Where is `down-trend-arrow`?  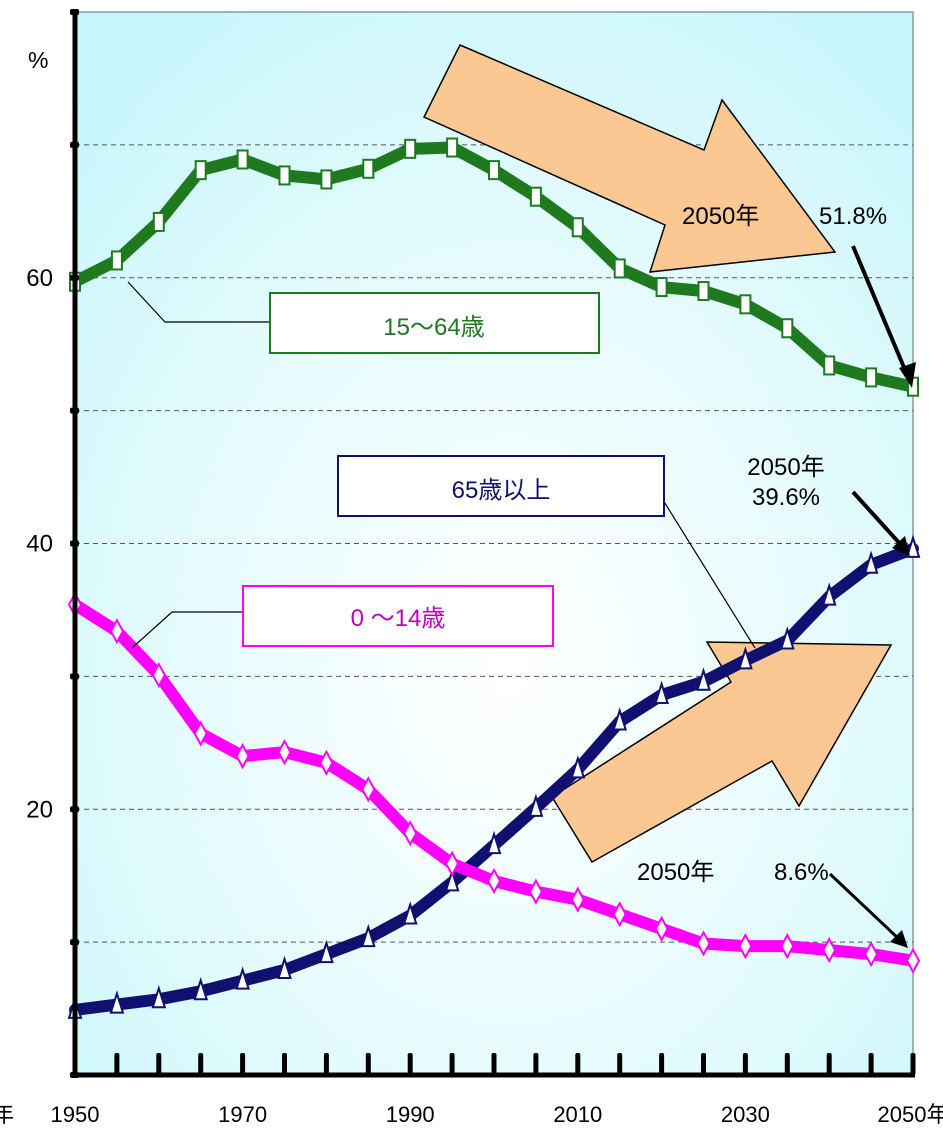 down-trend-arrow is located at coordinates (629, 158).